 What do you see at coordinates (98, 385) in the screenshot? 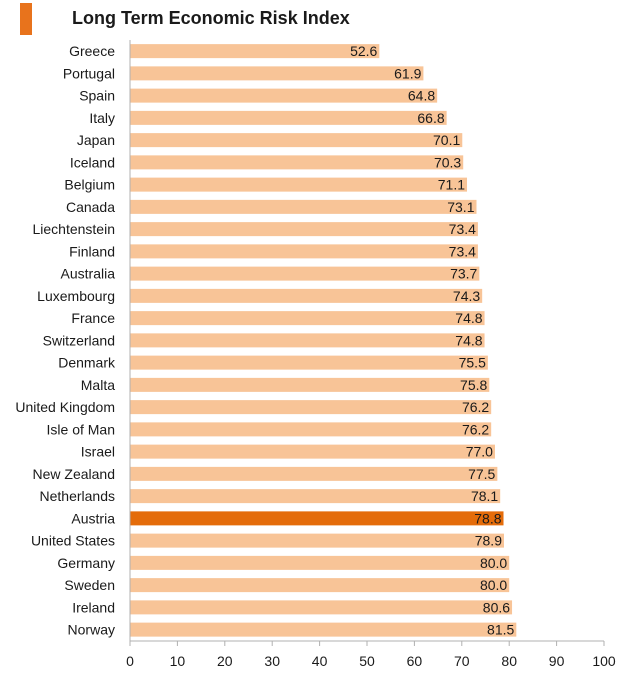
I see `category-label: Malta` at bounding box center [98, 385].